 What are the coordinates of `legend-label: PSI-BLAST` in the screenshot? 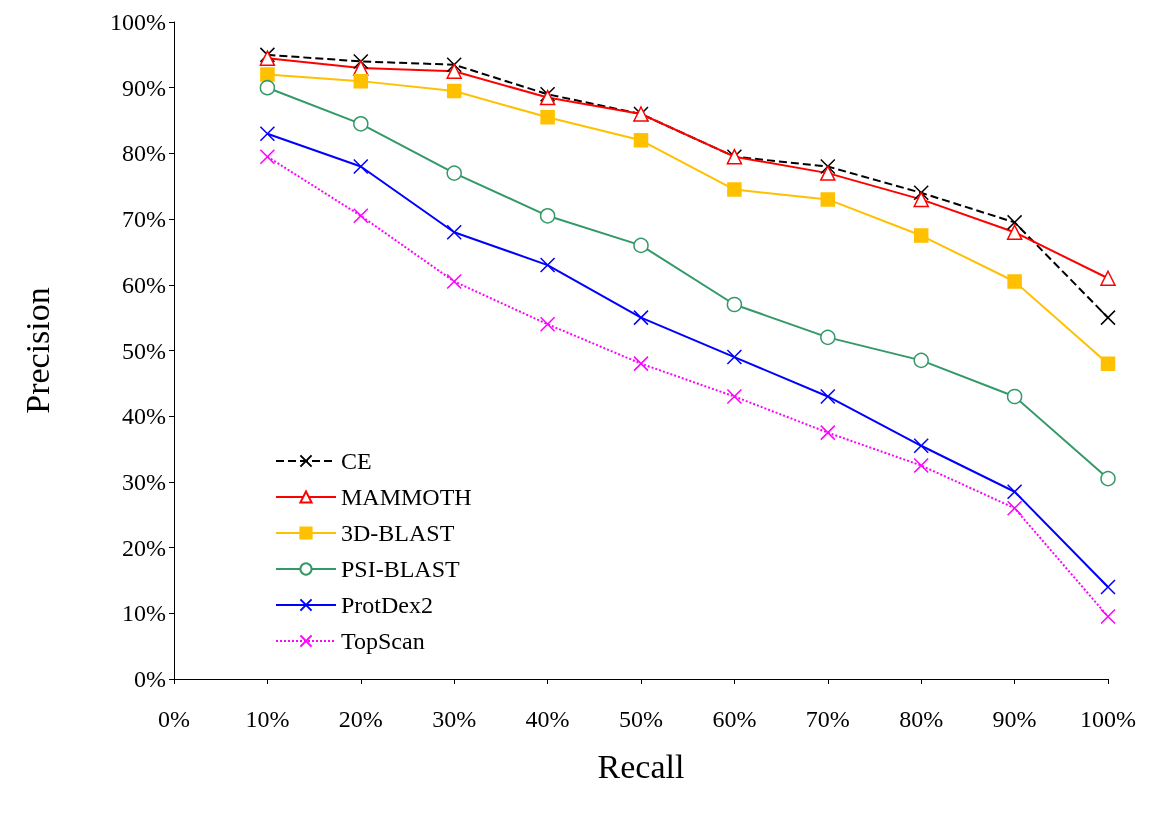 It's located at (401, 569).